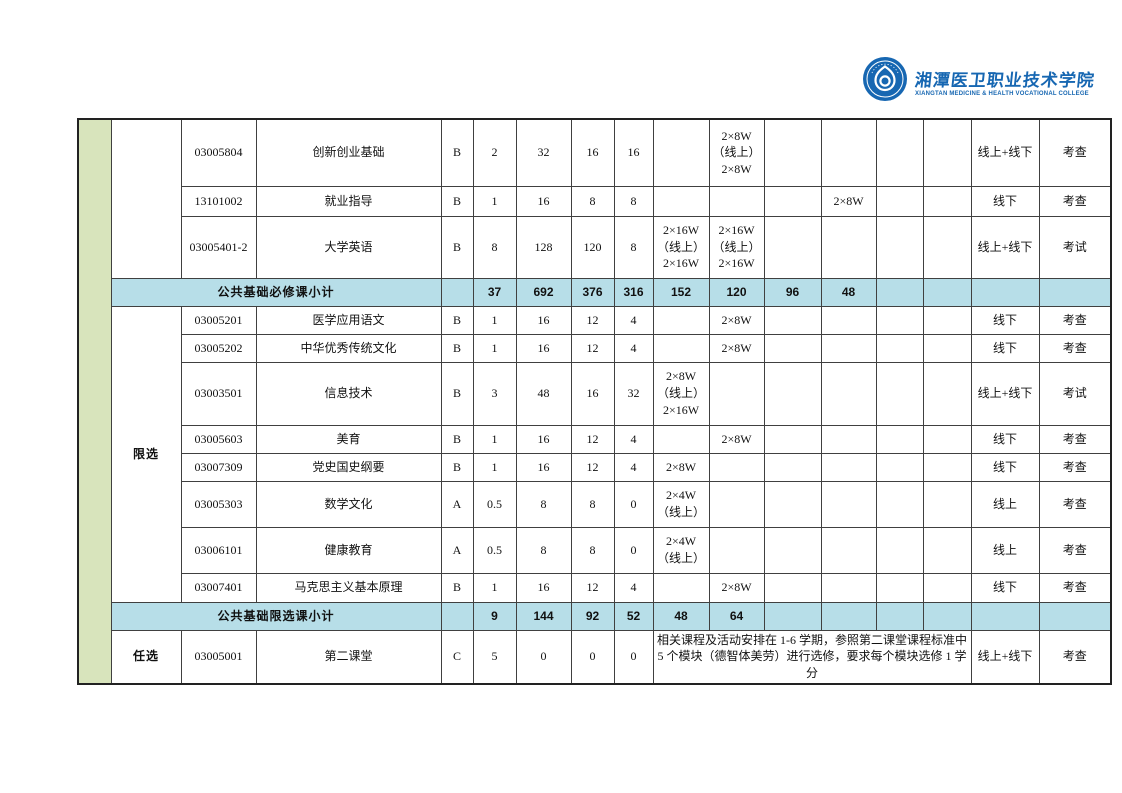 The height and width of the screenshot is (793, 1122). What do you see at coordinates (592, 393) in the screenshot?
I see `theory-hours-cell: 16` at bounding box center [592, 393].